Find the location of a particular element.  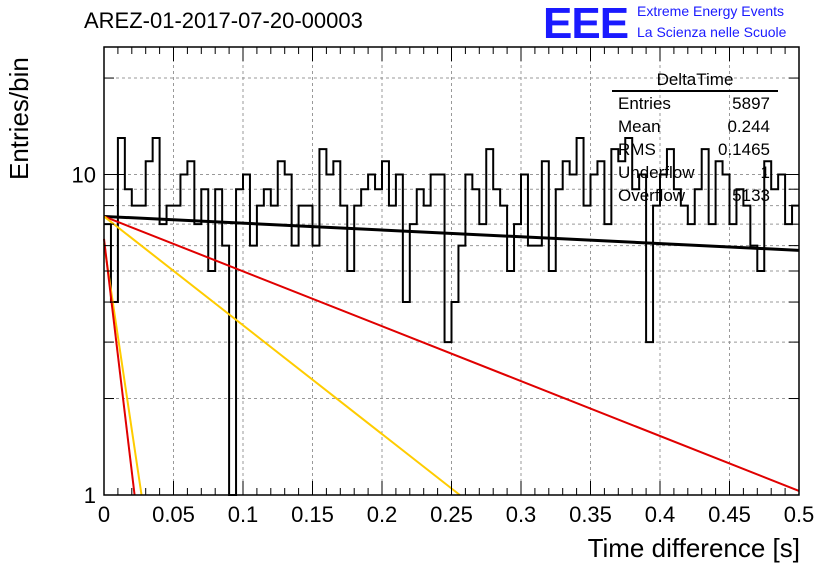

x-tick-label: 0.05 is located at coordinates (173, 514).